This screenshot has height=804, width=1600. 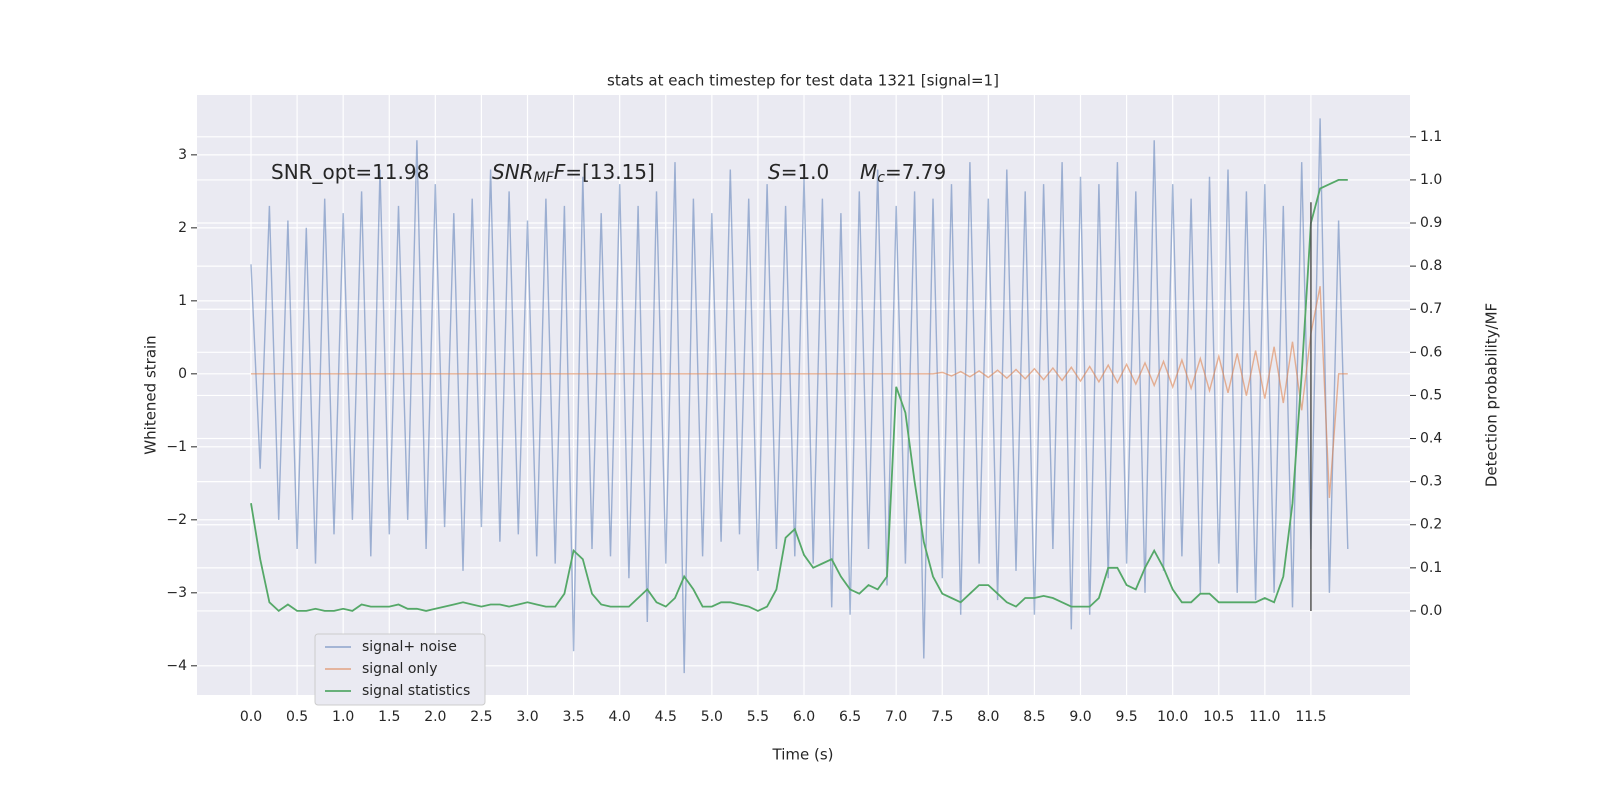 I want to click on annotation-part: =[13.15], so click(x=610, y=172).